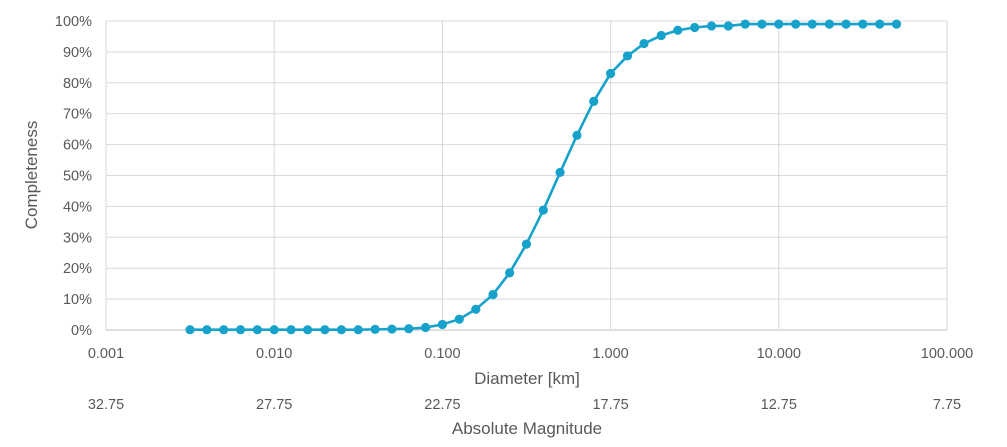 This screenshot has width=1007, height=447. Describe the element at coordinates (81, 331) in the screenshot. I see `y-tick-label: 0%` at that location.